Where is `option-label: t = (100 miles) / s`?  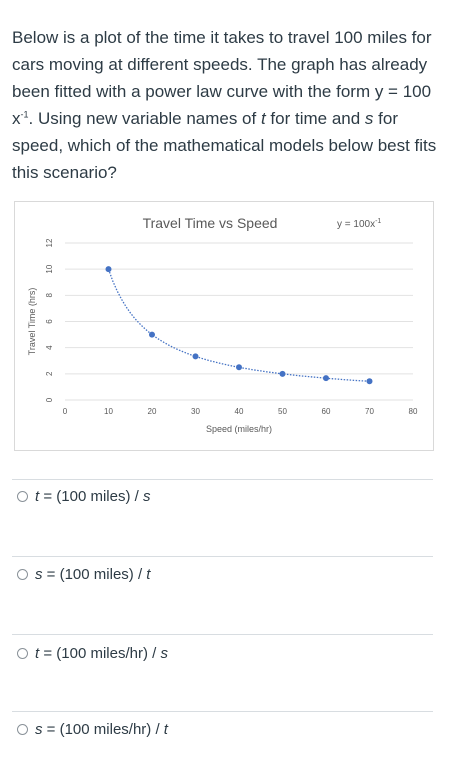 option-label: t = (100 miles) / s is located at coordinates (93, 496).